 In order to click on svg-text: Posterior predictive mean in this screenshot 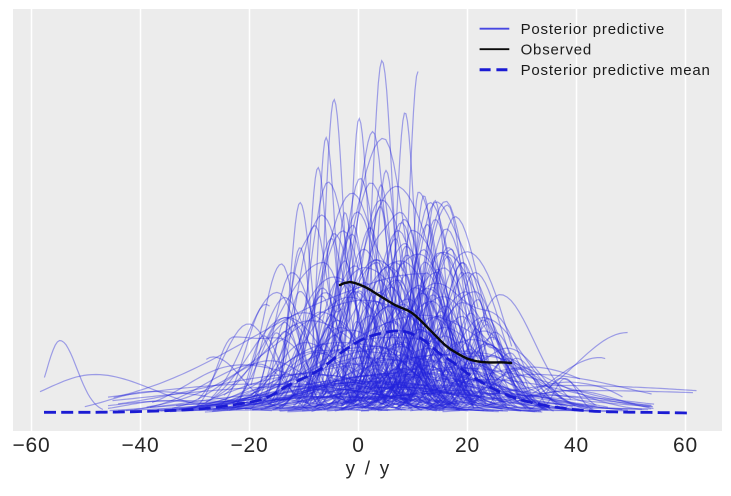, I will do `click(616, 70)`.